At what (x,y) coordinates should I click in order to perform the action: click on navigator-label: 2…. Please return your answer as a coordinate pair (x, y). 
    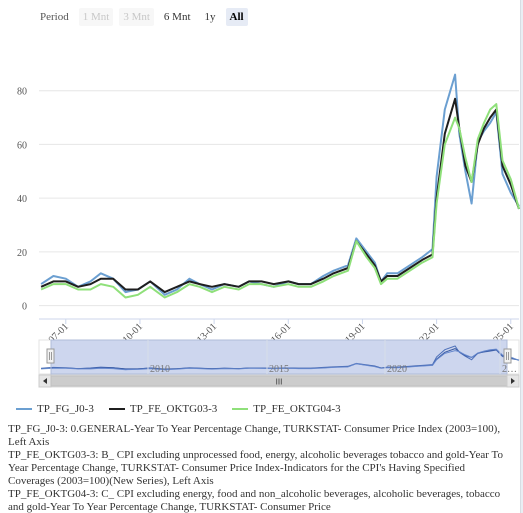
    Looking at the image, I should click on (509, 369).